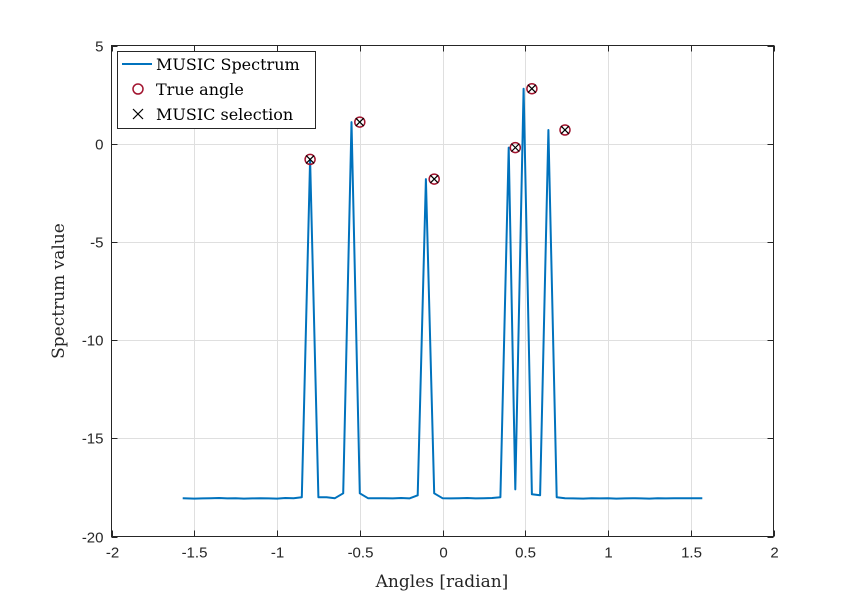  Describe the element at coordinates (224, 114) in the screenshot. I see `legend-entry-music-selection: MUSIC selection` at that location.